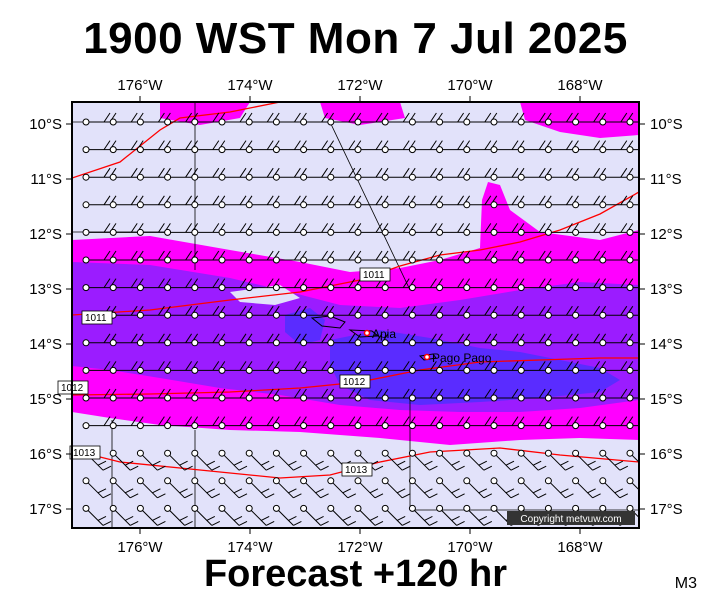 The height and width of the screenshot is (600, 711). I want to click on lat-label-right: 17°S, so click(666, 509).